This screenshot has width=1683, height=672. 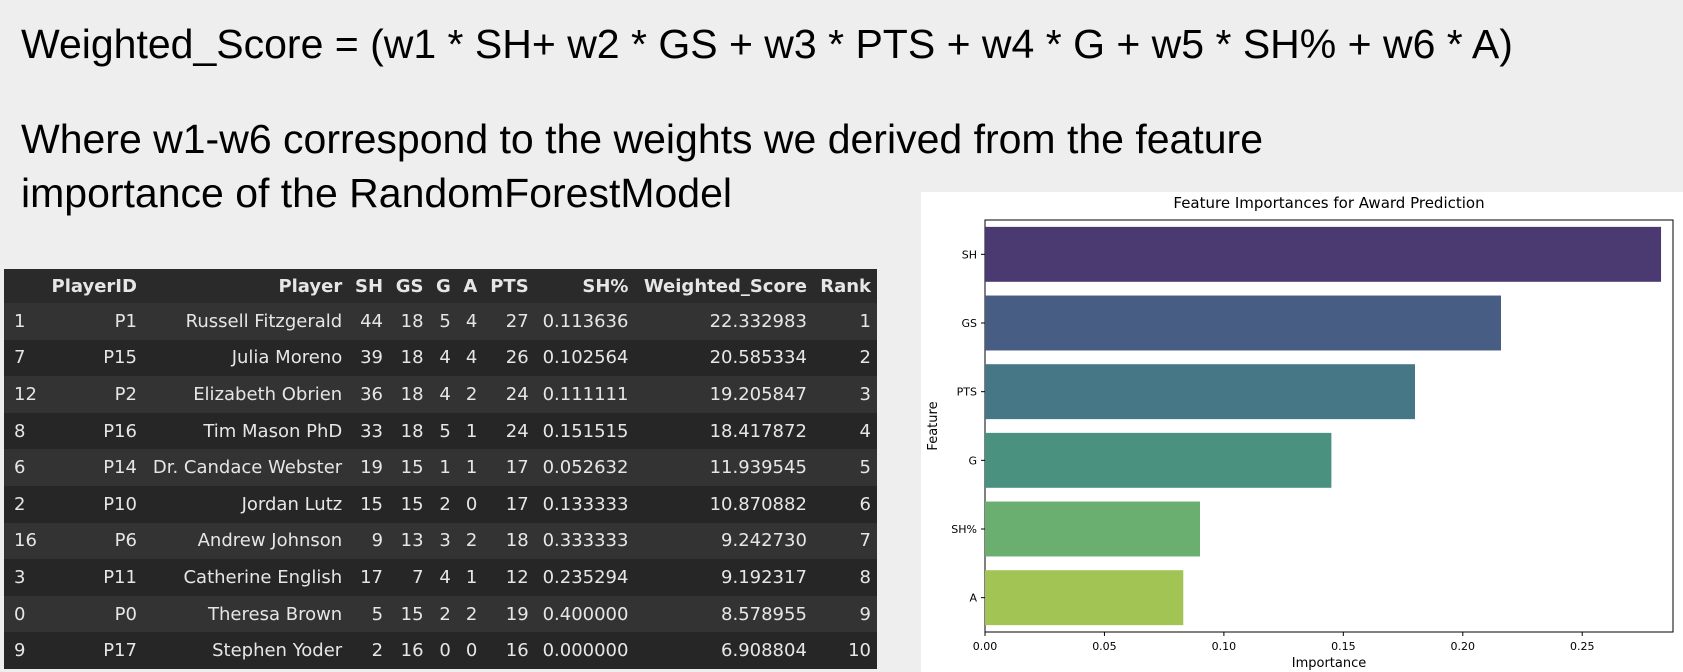 I want to click on table-cell: 11.939545, so click(x=723, y=467).